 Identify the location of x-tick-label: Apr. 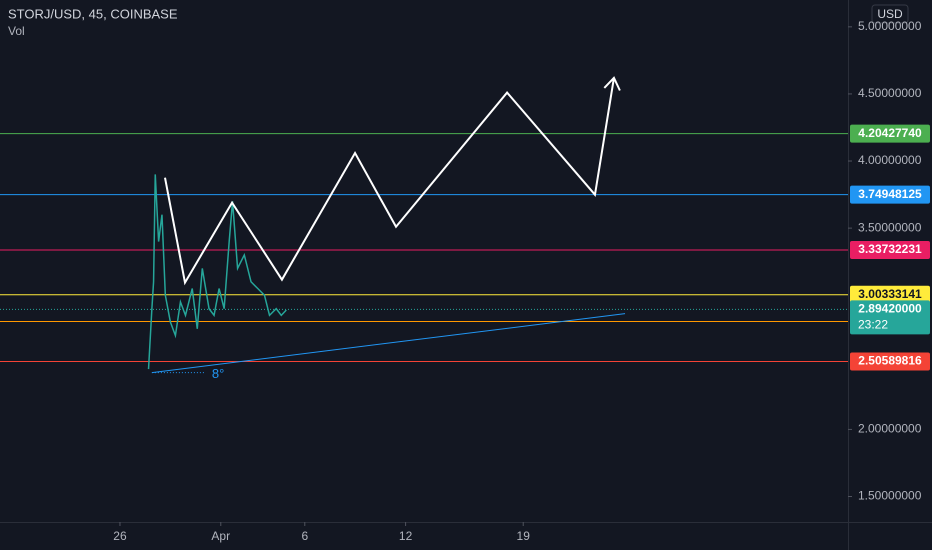
(220, 536).